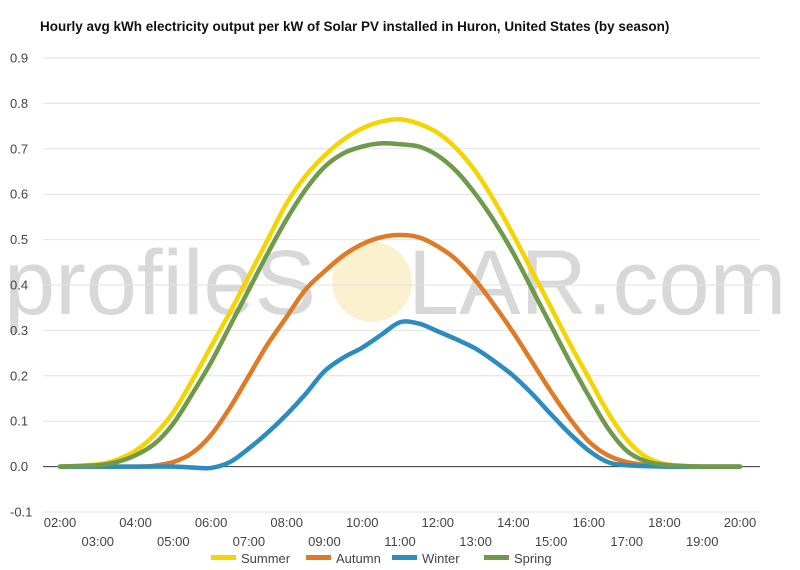 This screenshot has width=800, height=570. What do you see at coordinates (318, 557) in the screenshot?
I see `legend-swatch-autumn` at bounding box center [318, 557].